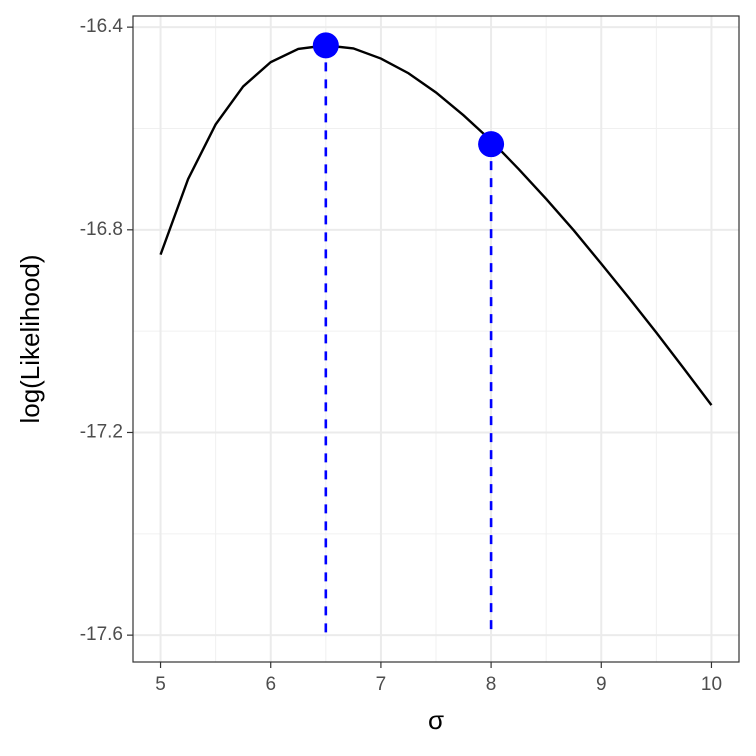 This screenshot has height=756, width=756. Describe the element at coordinates (711, 684) in the screenshot. I see `x-tick-label: 10` at that location.